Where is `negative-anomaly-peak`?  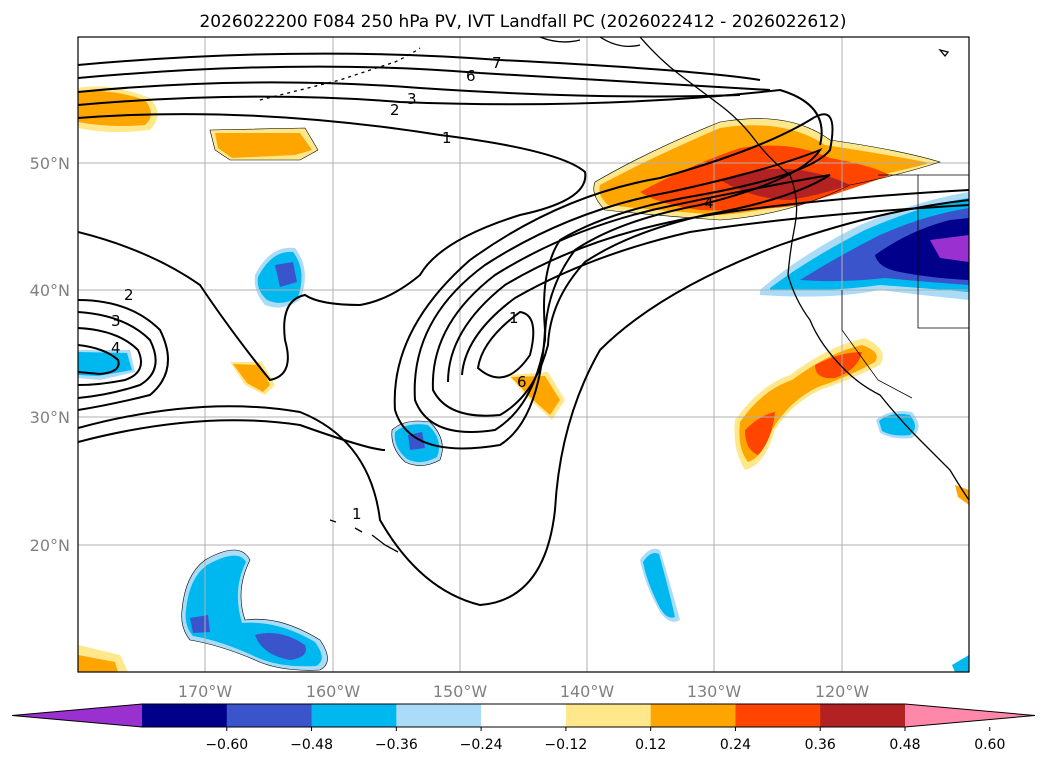
negative-anomaly-peak is located at coordinates (922, 249).